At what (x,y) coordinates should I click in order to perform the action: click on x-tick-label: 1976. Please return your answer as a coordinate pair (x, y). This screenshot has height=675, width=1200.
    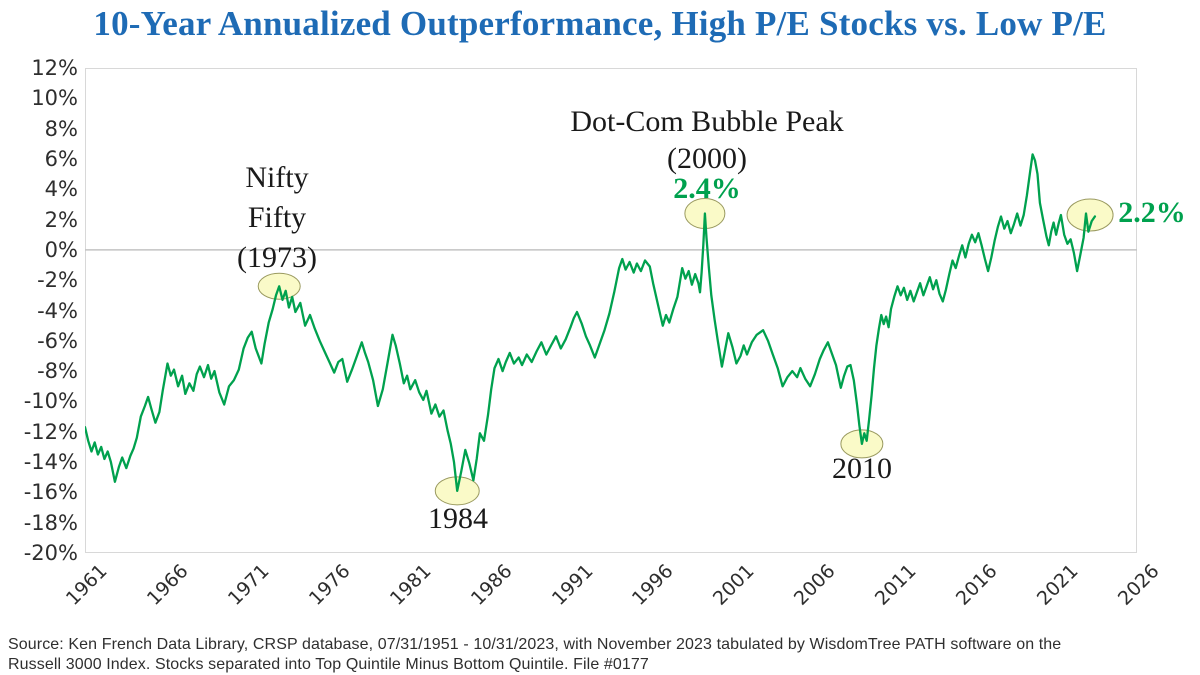
    Looking at the image, I should click on (329, 585).